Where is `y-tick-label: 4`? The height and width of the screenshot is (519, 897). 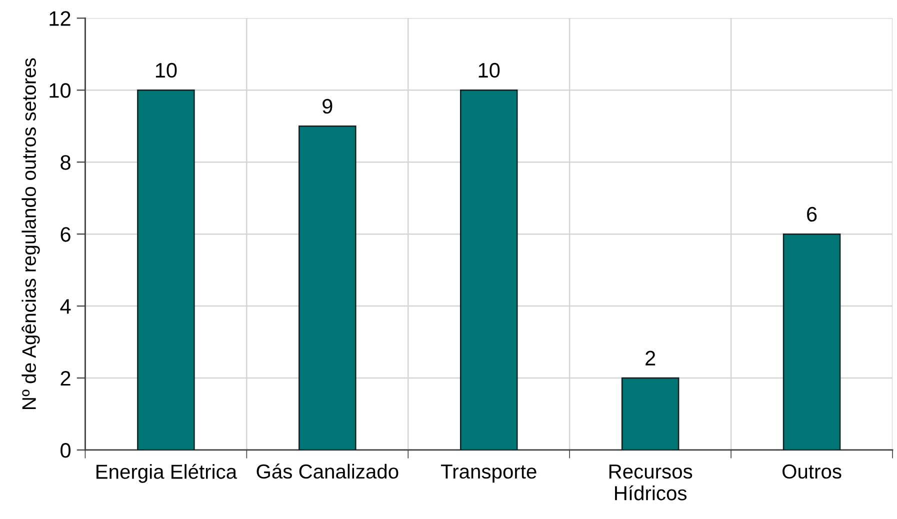 y-tick-label: 4 is located at coordinates (65, 306).